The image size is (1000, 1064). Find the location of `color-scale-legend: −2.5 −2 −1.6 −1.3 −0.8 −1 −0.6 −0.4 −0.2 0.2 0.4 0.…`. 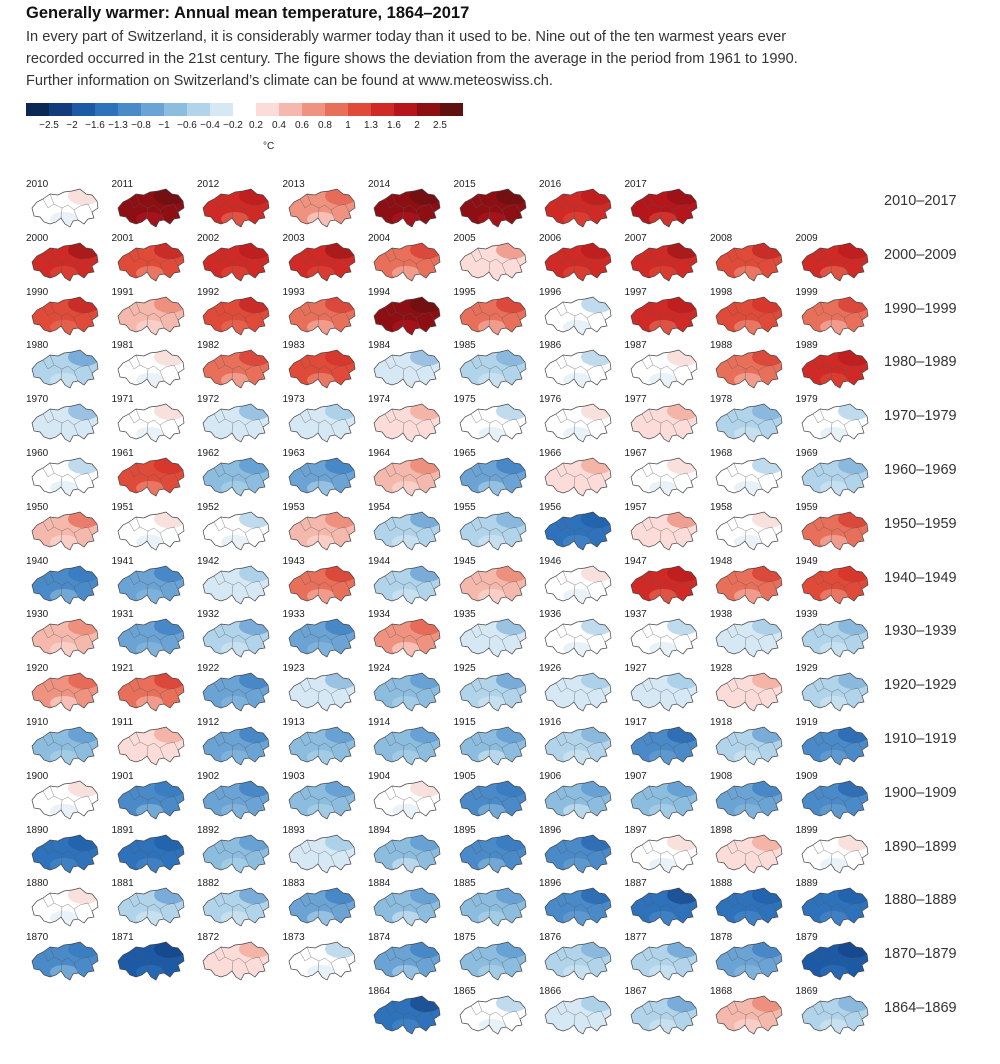

color-scale-legend: −2.5 −2 −1.6 −1.3 −0.8 −1 −0.6 −0.4 −0.2 0.2 0.4 0.… is located at coordinates (276, 118).